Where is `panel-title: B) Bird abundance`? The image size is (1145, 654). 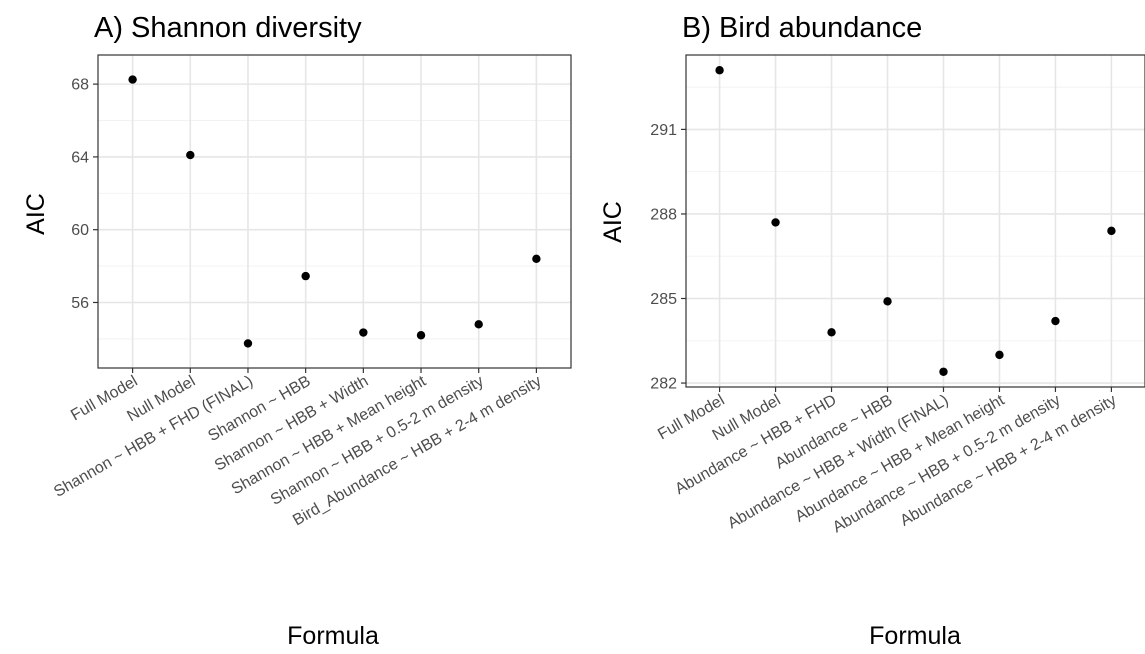
panel-title: B) Bird abundance is located at coordinates (802, 28).